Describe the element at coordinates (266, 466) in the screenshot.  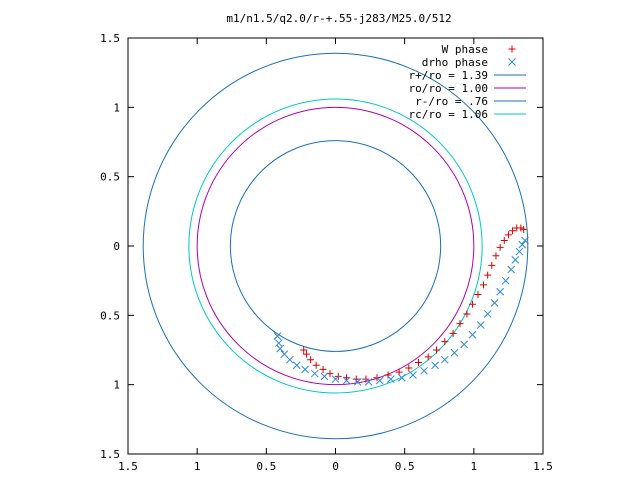
I see `xtick-label-2: 0.5` at that location.